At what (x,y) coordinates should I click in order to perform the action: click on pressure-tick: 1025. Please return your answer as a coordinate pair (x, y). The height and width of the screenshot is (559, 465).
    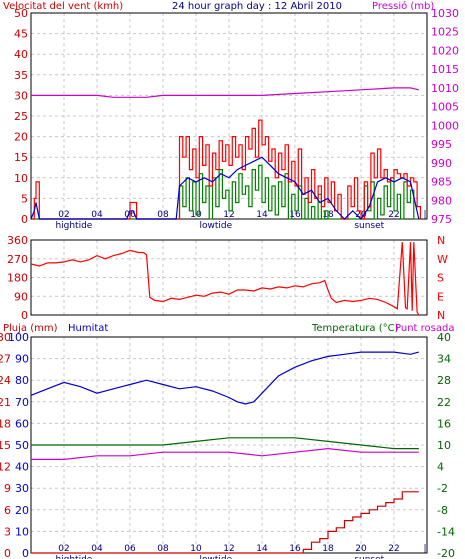
    Looking at the image, I should click on (445, 32).